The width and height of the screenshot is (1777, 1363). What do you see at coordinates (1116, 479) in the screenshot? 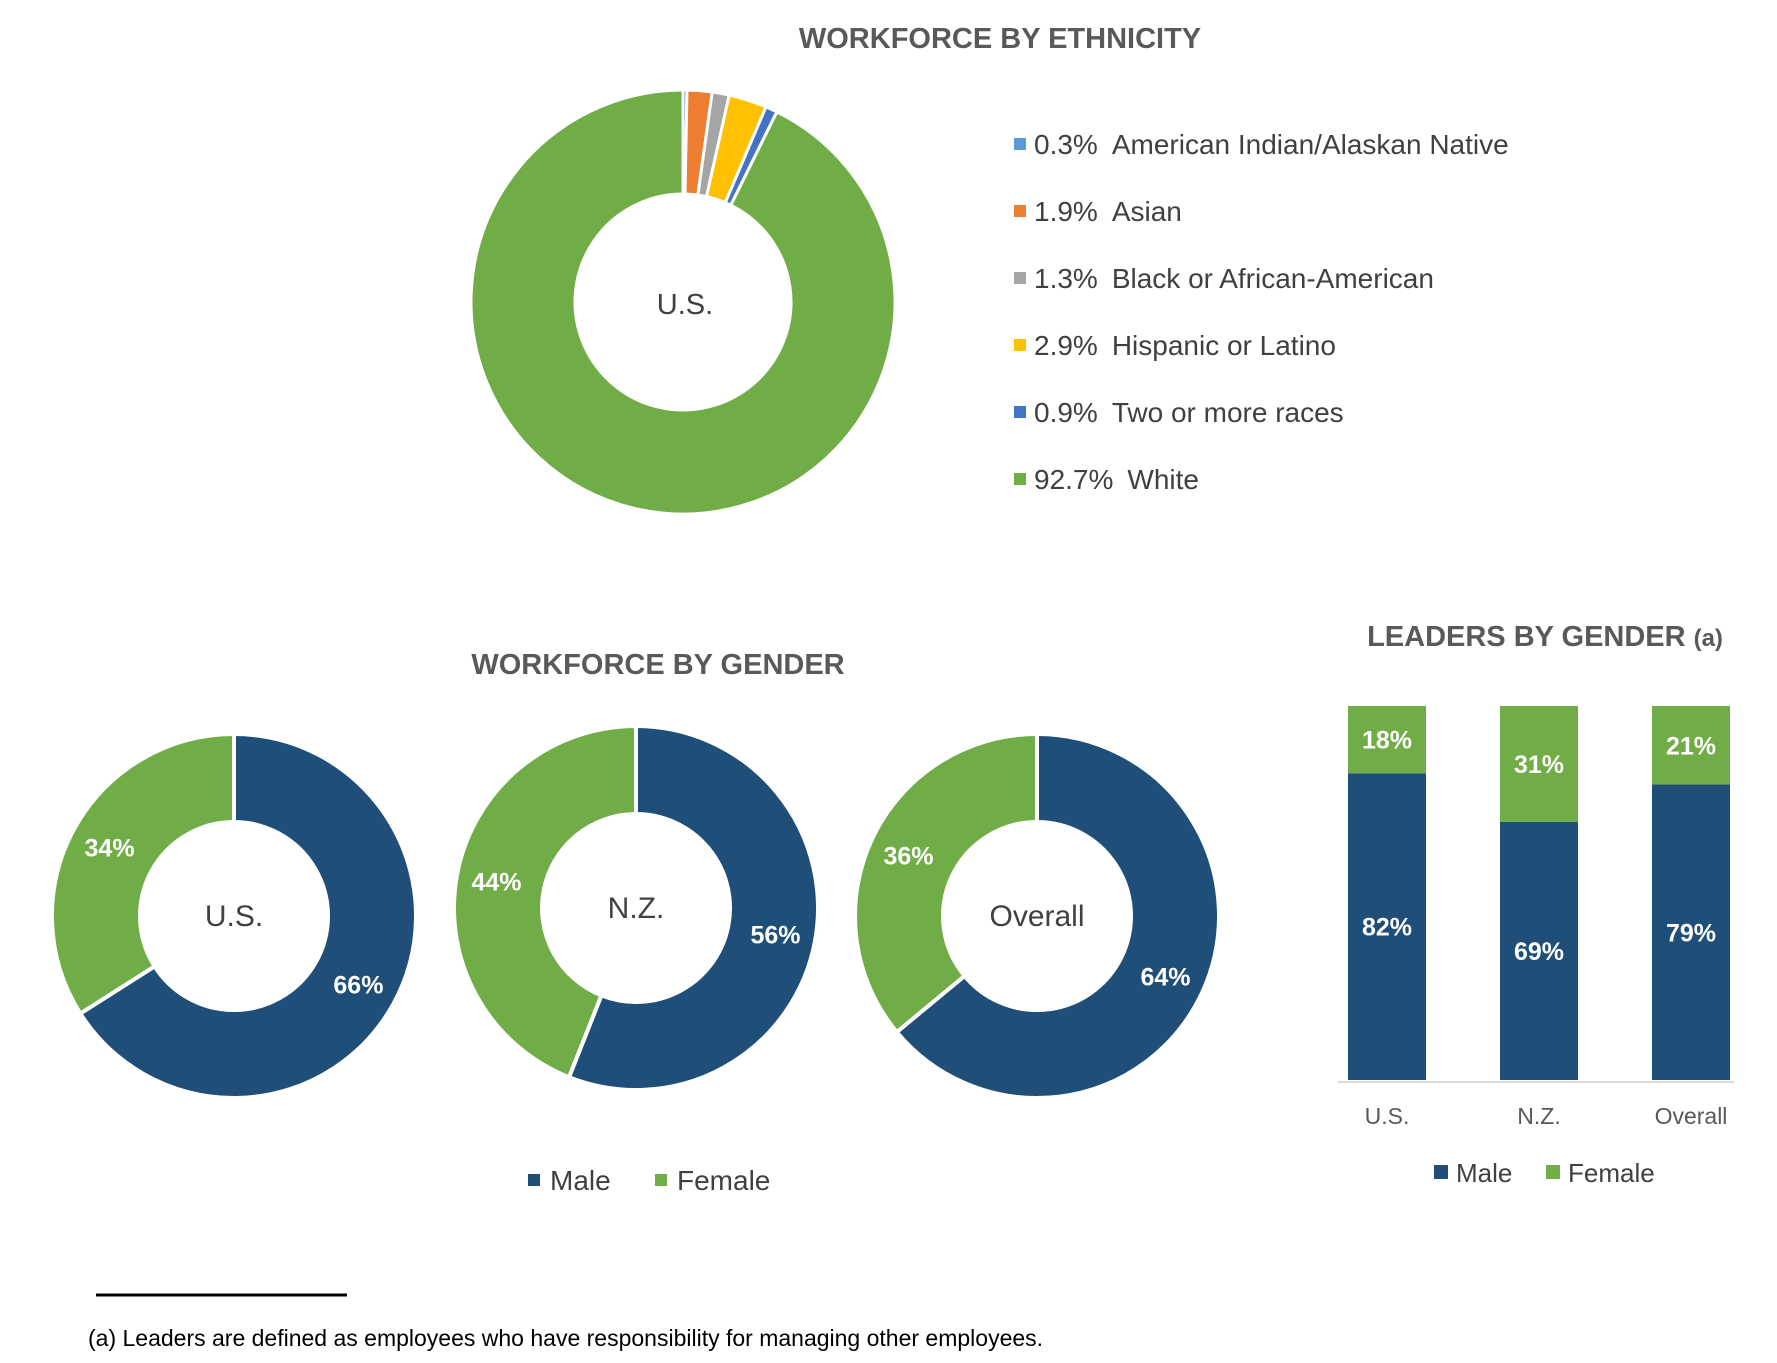
I see `ethnicity-legend-item-white: 92.7% White` at bounding box center [1116, 479].